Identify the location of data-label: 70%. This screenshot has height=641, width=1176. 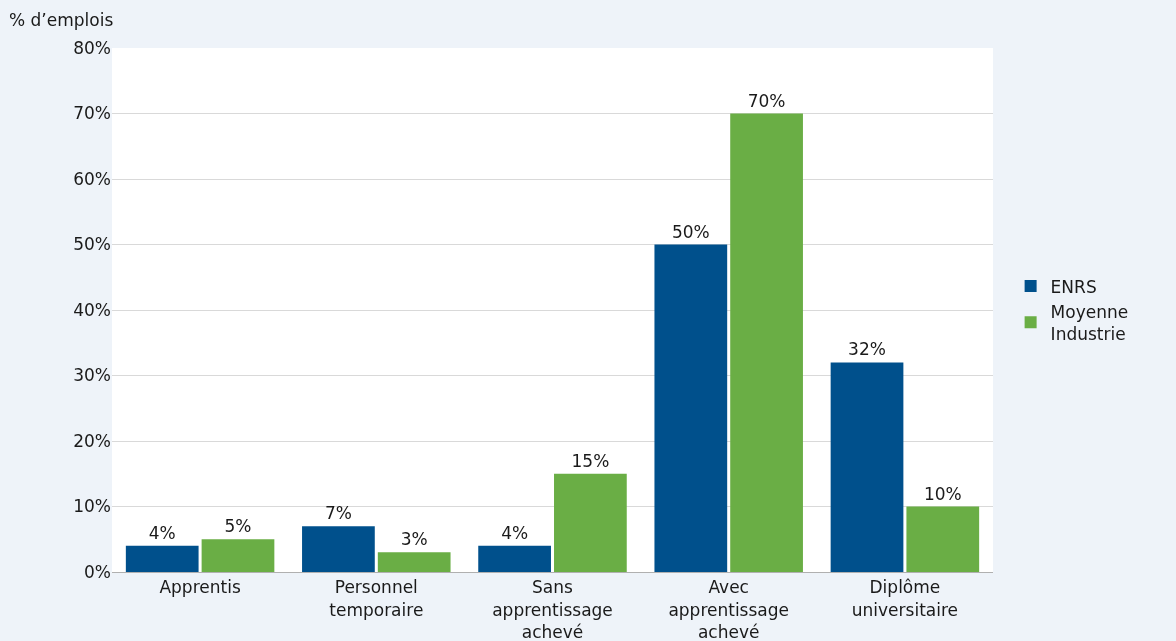
(766, 100).